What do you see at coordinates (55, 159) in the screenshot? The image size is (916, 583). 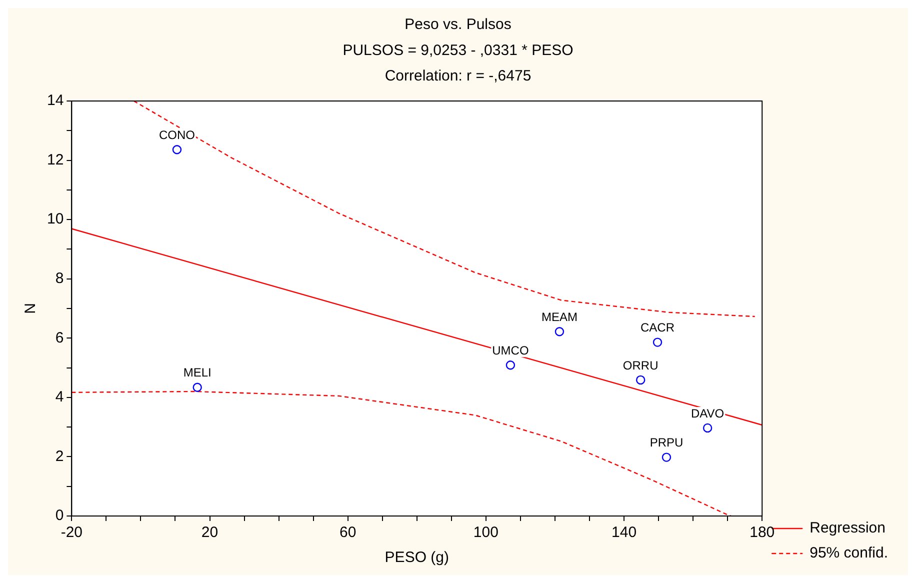 I see `y-tick-label: 12` at bounding box center [55, 159].